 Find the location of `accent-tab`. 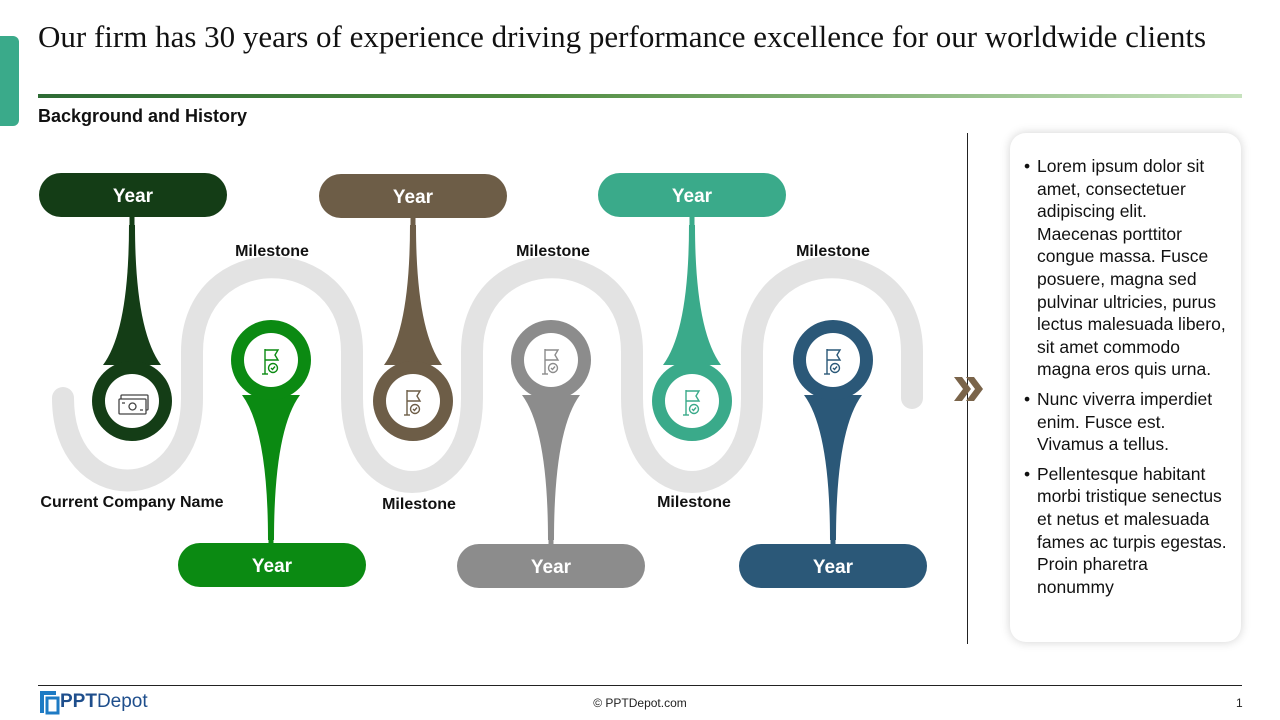

accent-tab is located at coordinates (9, 81).